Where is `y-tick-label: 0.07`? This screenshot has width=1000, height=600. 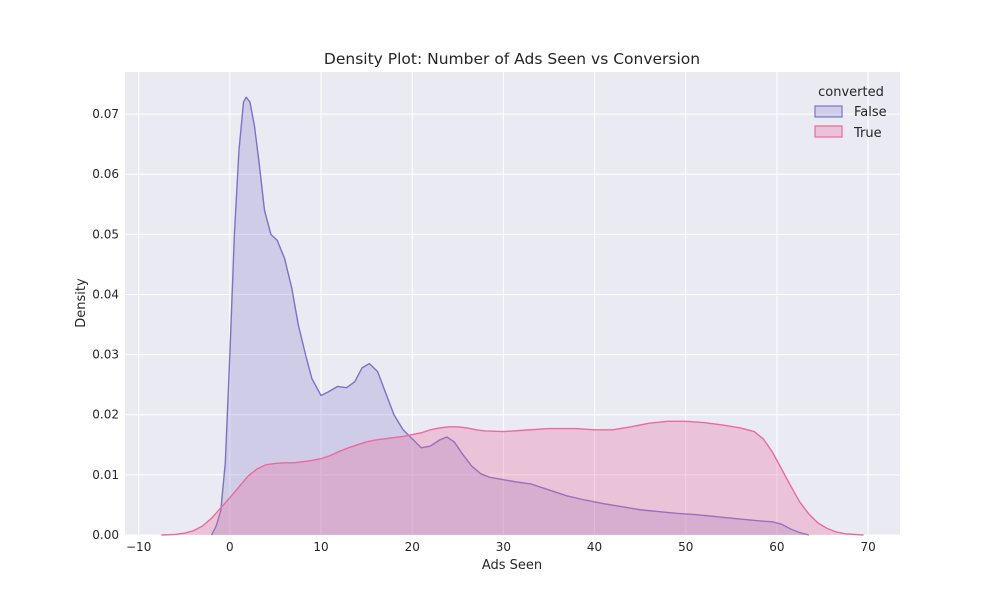
y-tick-label: 0.07 is located at coordinates (105, 114).